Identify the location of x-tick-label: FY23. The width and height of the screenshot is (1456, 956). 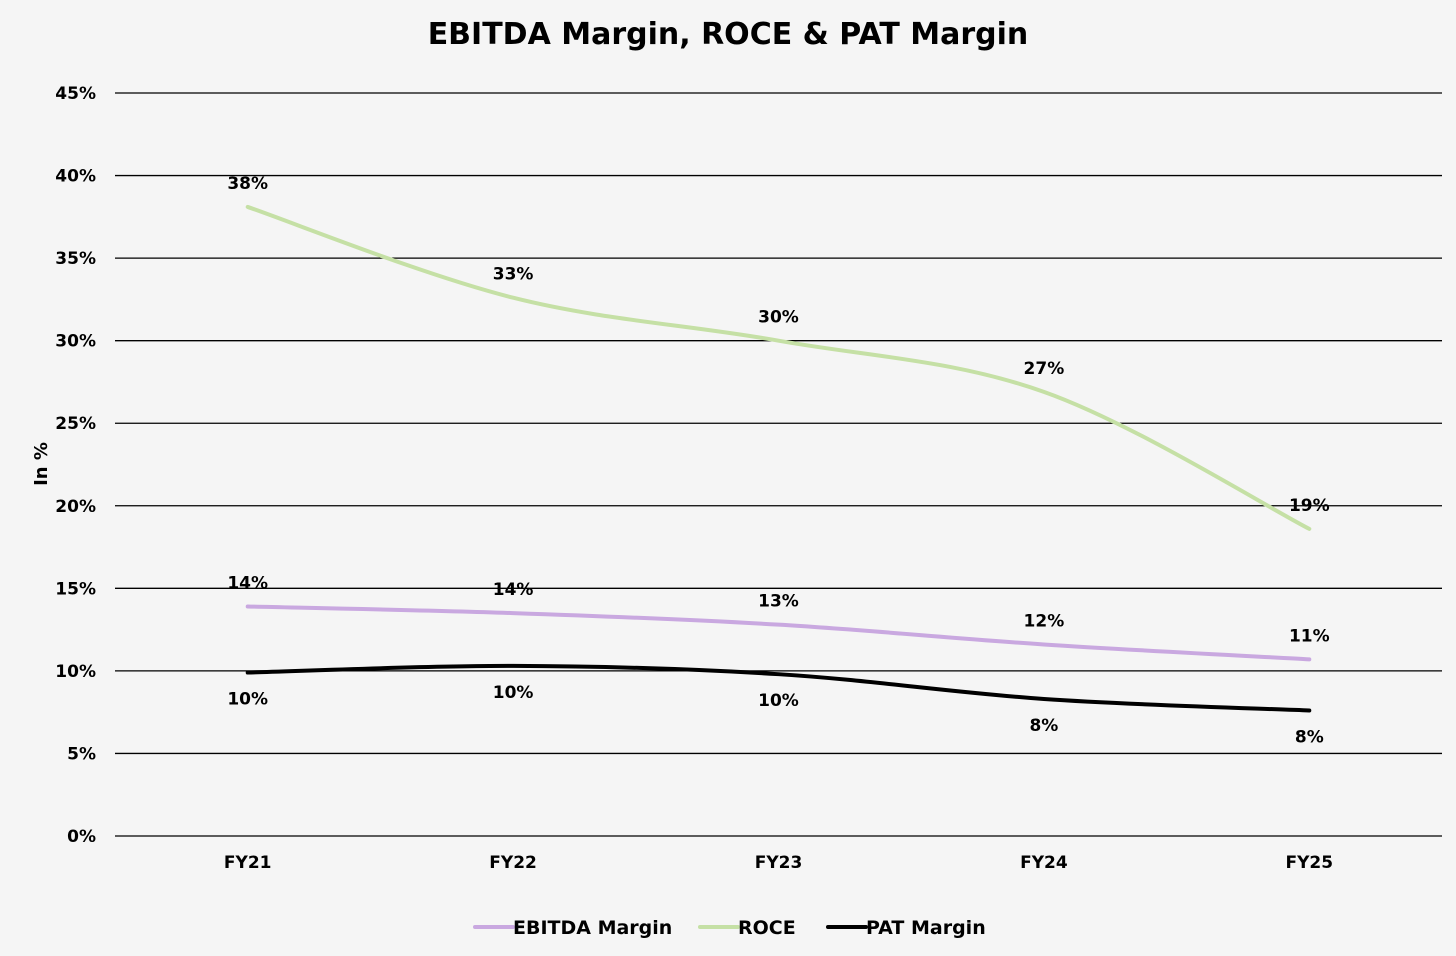
(779, 863).